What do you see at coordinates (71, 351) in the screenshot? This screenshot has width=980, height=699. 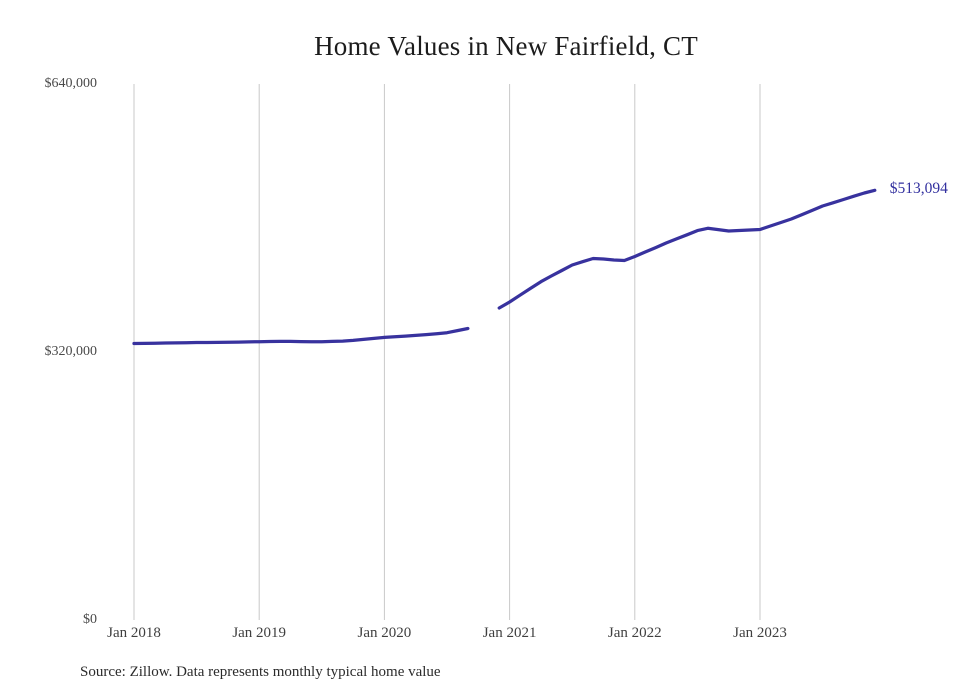 I see `y-tick-320000: $320,000` at bounding box center [71, 351].